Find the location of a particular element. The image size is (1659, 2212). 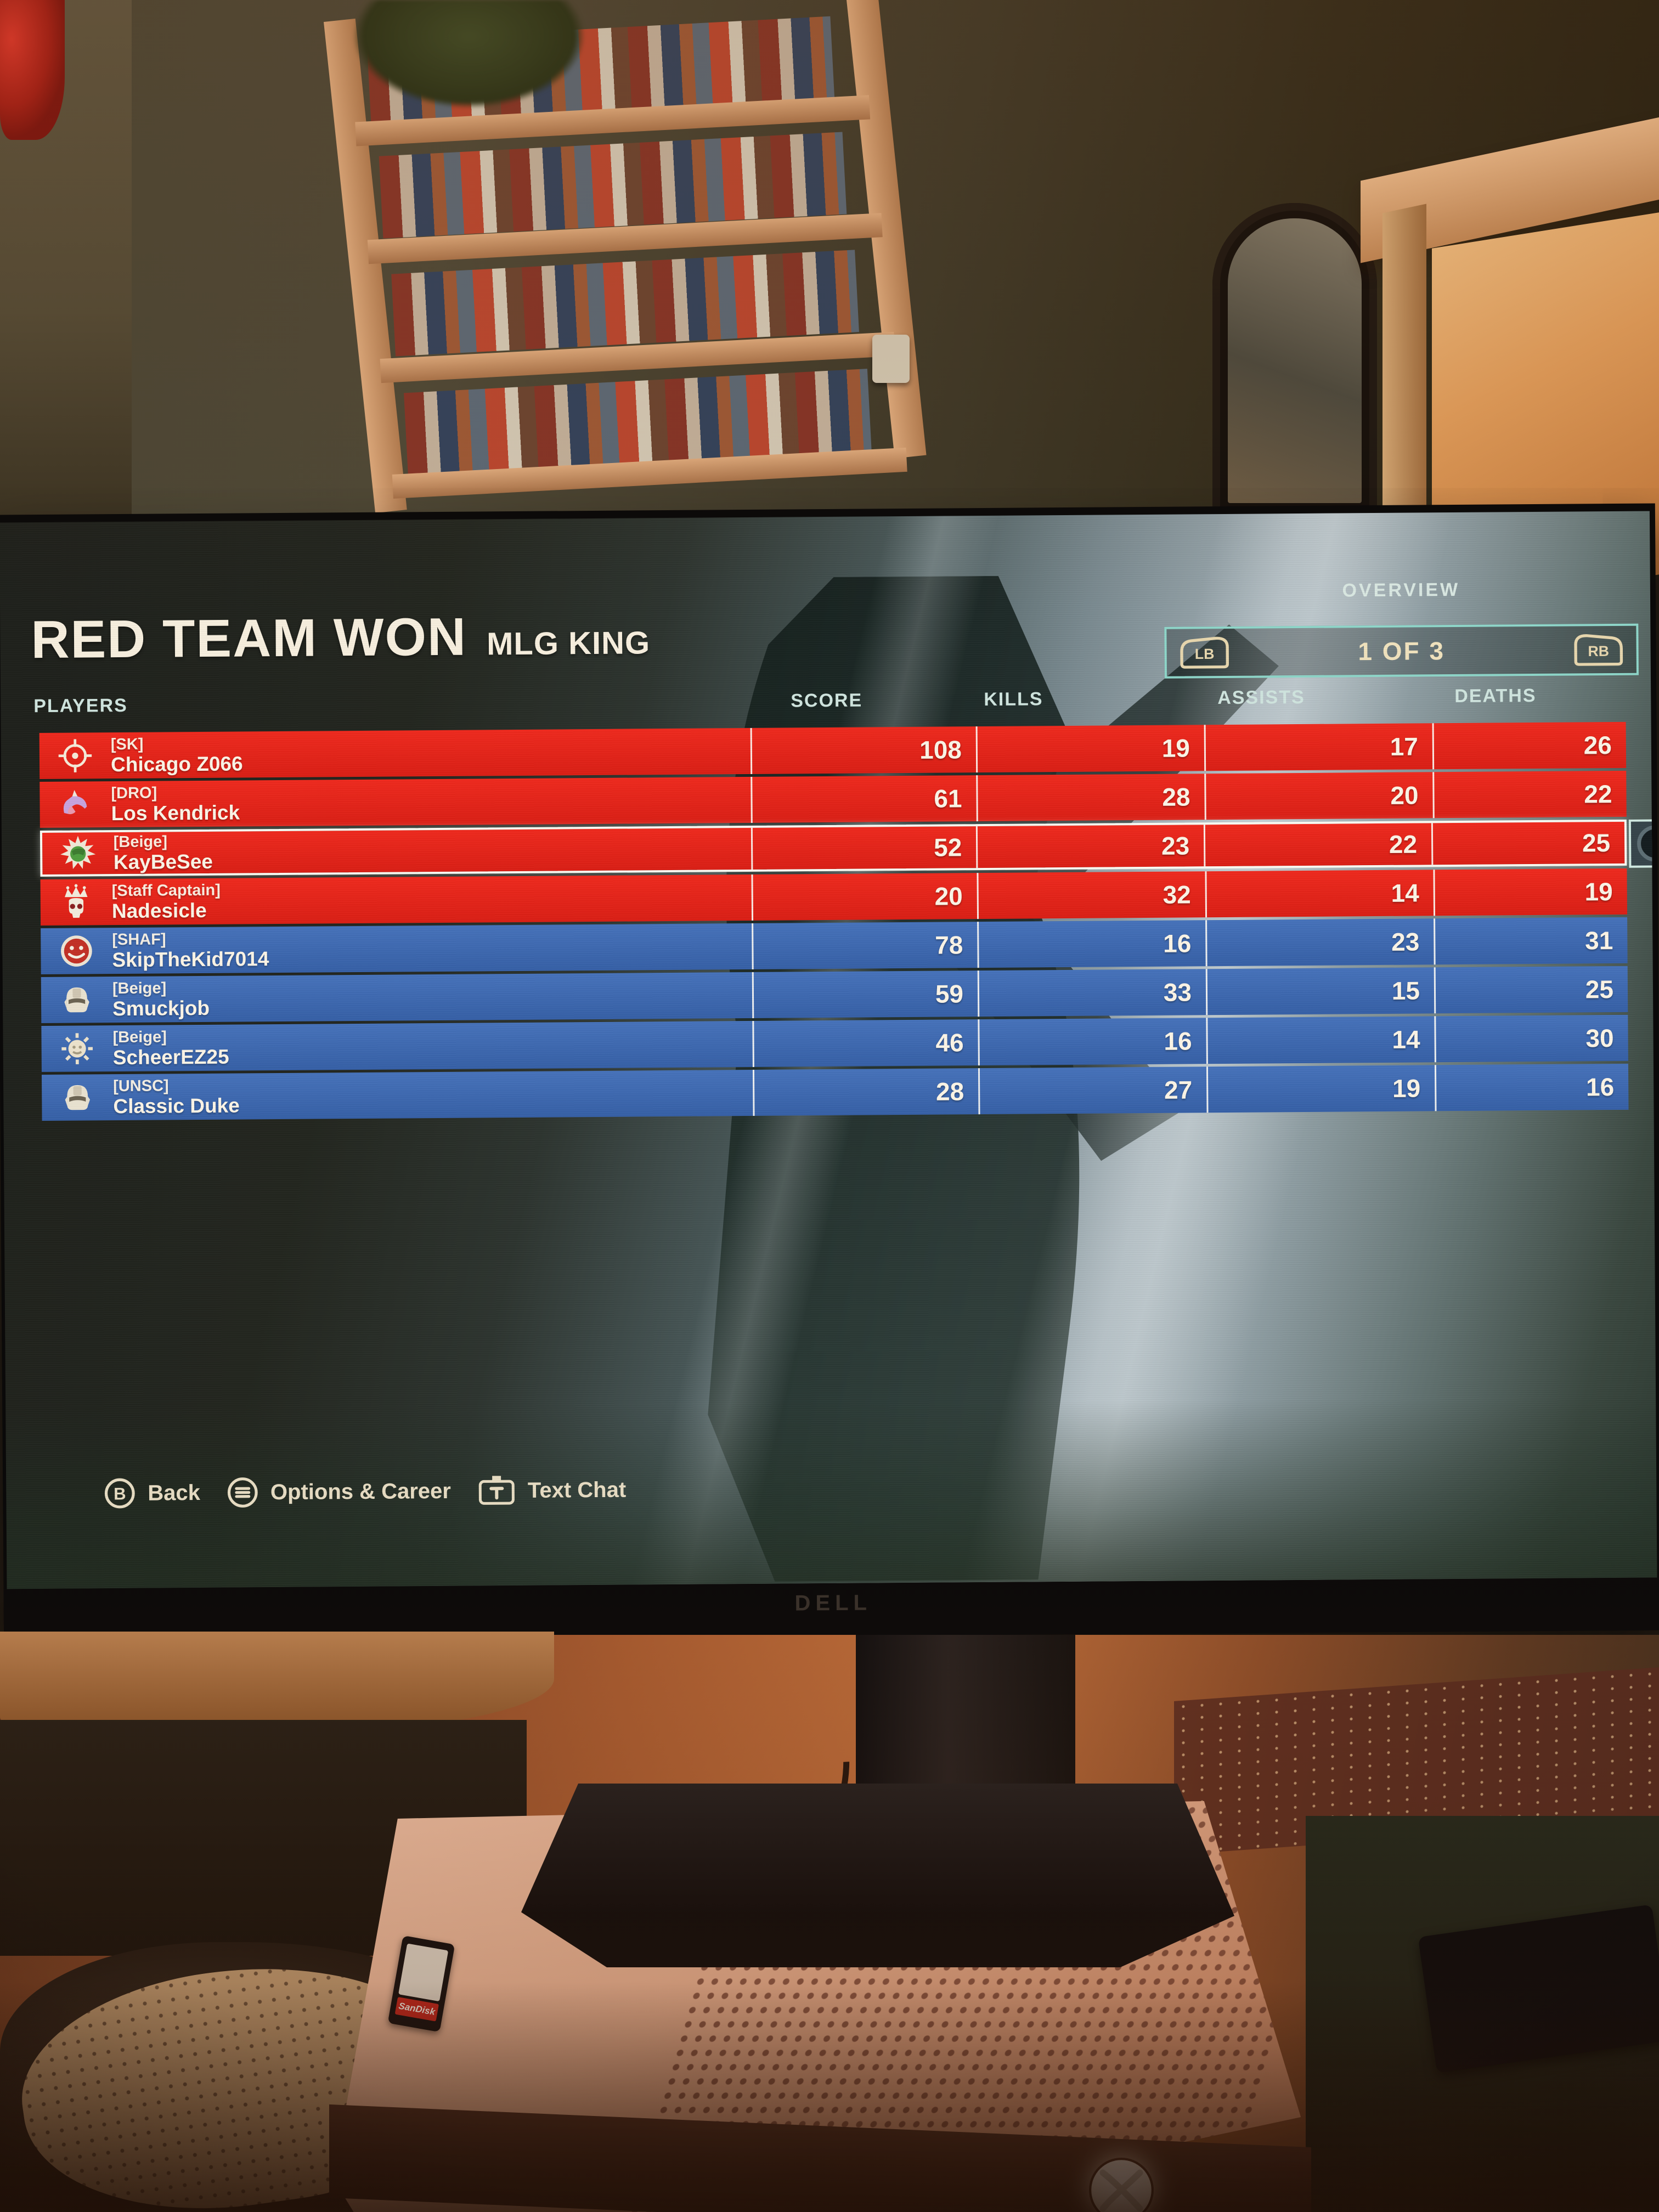

score-value: 59 is located at coordinates (865, 994).